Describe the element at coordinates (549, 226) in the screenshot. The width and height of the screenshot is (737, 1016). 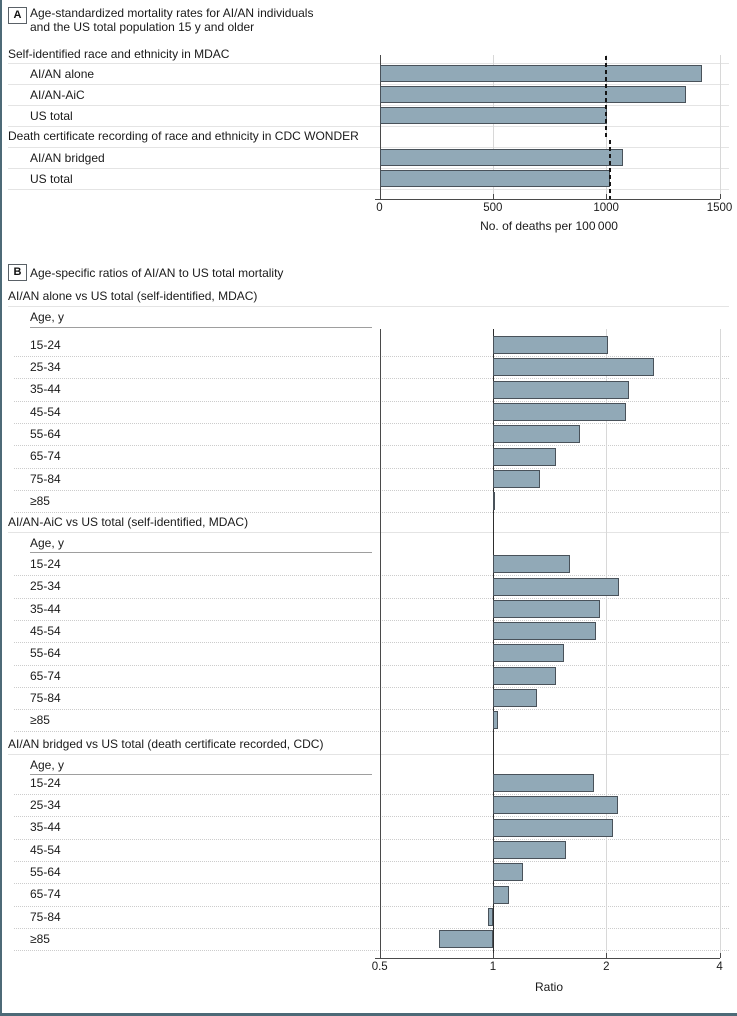
I see `panel-a-x-axis-title: No. of deaths per 100 000` at that location.